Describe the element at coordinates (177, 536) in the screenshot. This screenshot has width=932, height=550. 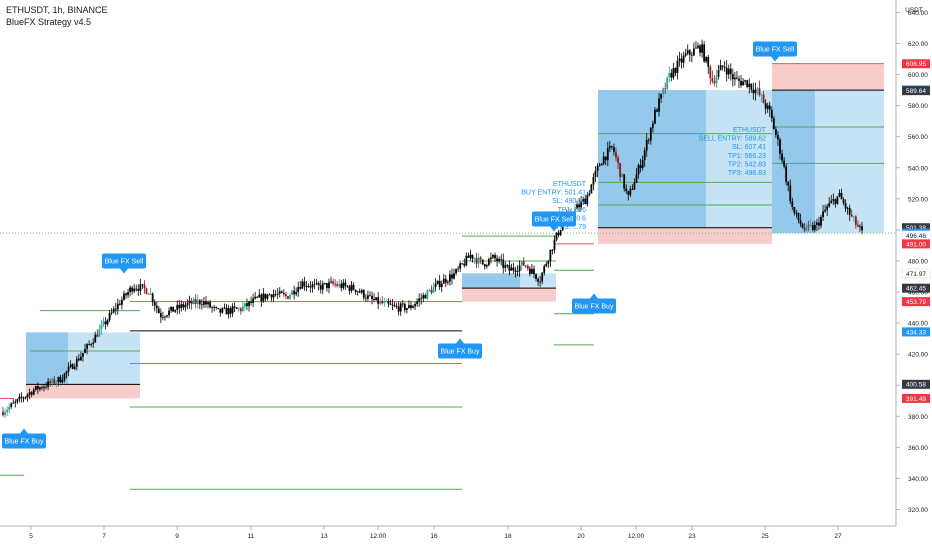
I see `x-tick-label: 9` at that location.